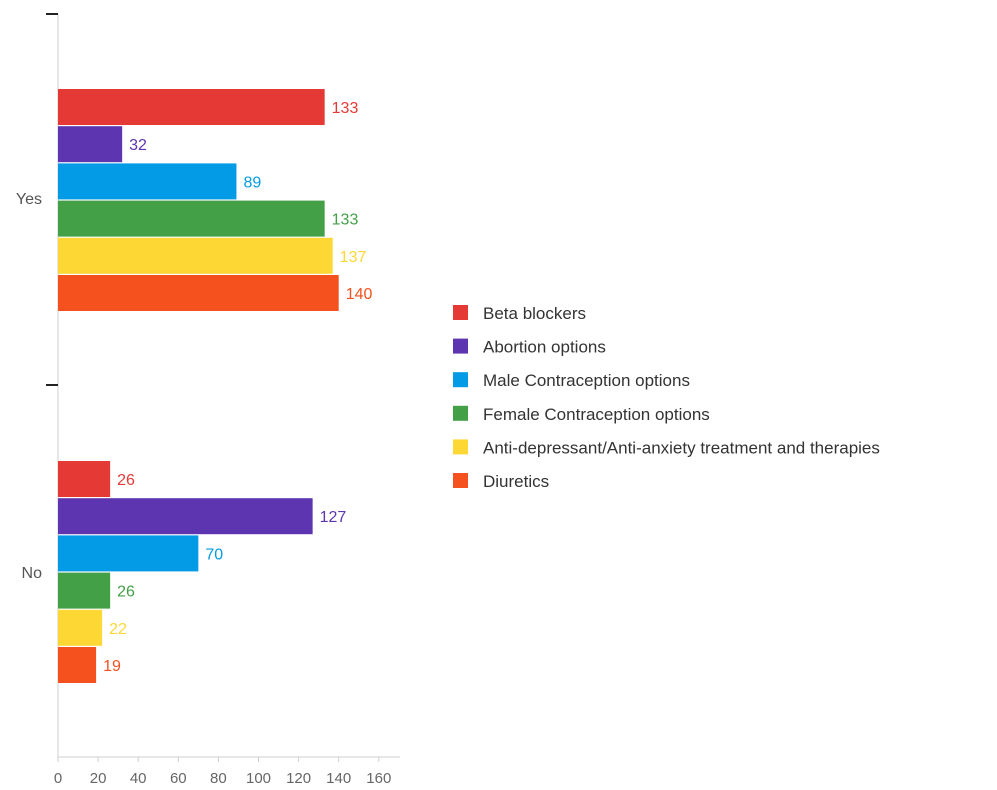 The width and height of the screenshot is (997, 790). Describe the element at coordinates (544, 347) in the screenshot. I see `legend-label: Abortion options` at that location.